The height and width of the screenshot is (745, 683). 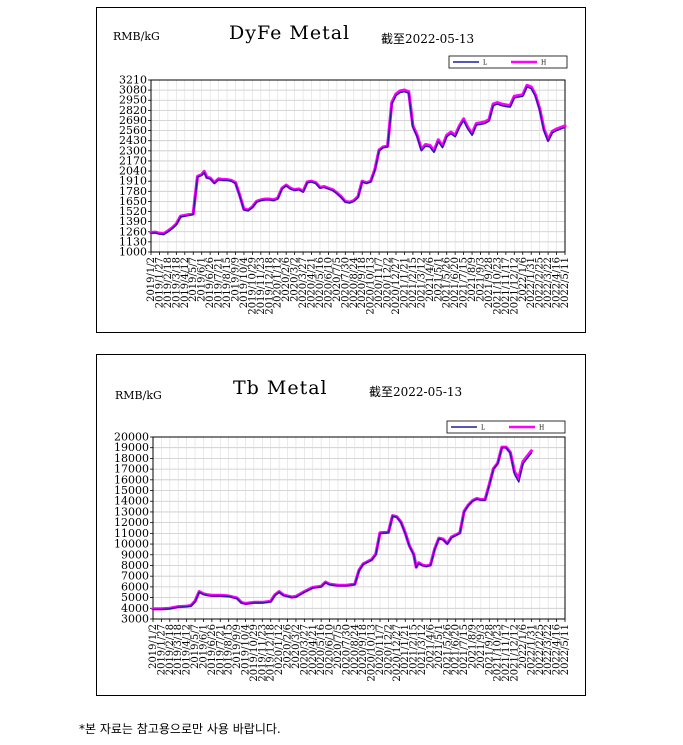 I want to click on dyfe-x-tick-label: 2019/8/15, so click(x=227, y=282).